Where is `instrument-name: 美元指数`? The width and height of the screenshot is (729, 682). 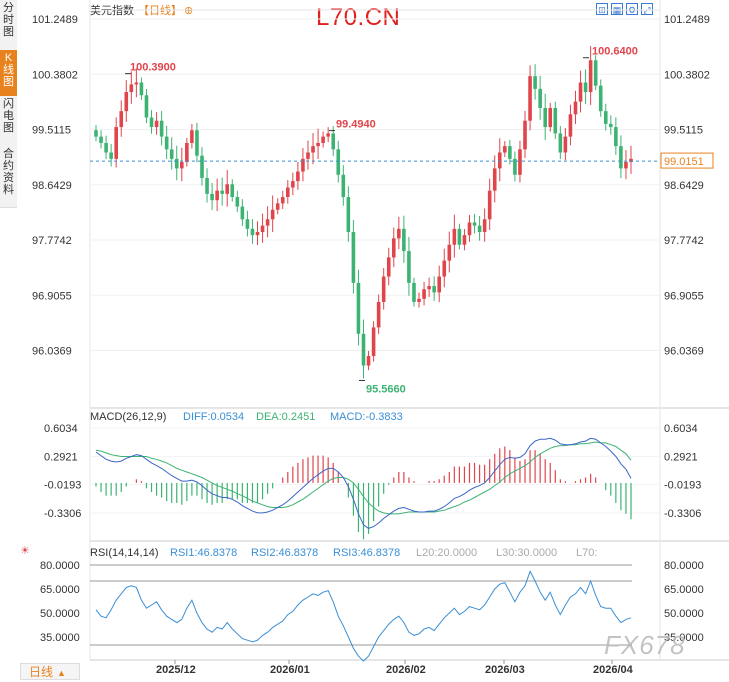
instrument-name: 美元指数 is located at coordinates (112, 11).